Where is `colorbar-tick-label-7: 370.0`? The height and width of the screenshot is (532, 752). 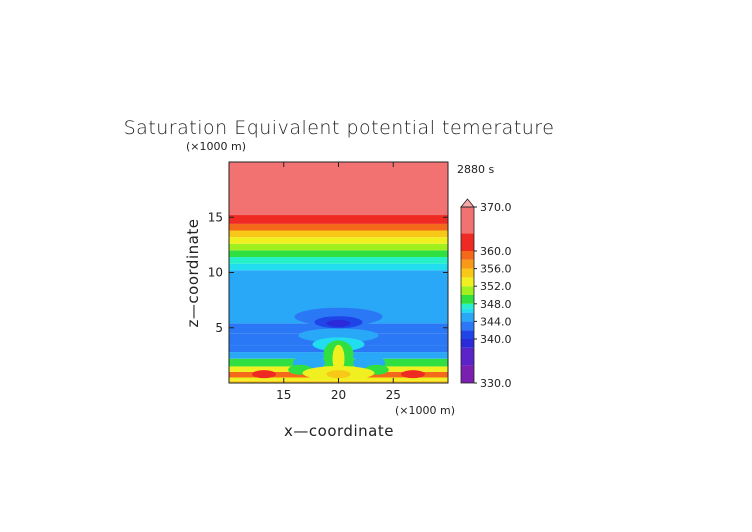 colorbar-tick-label-7: 370.0 is located at coordinates (496, 207).